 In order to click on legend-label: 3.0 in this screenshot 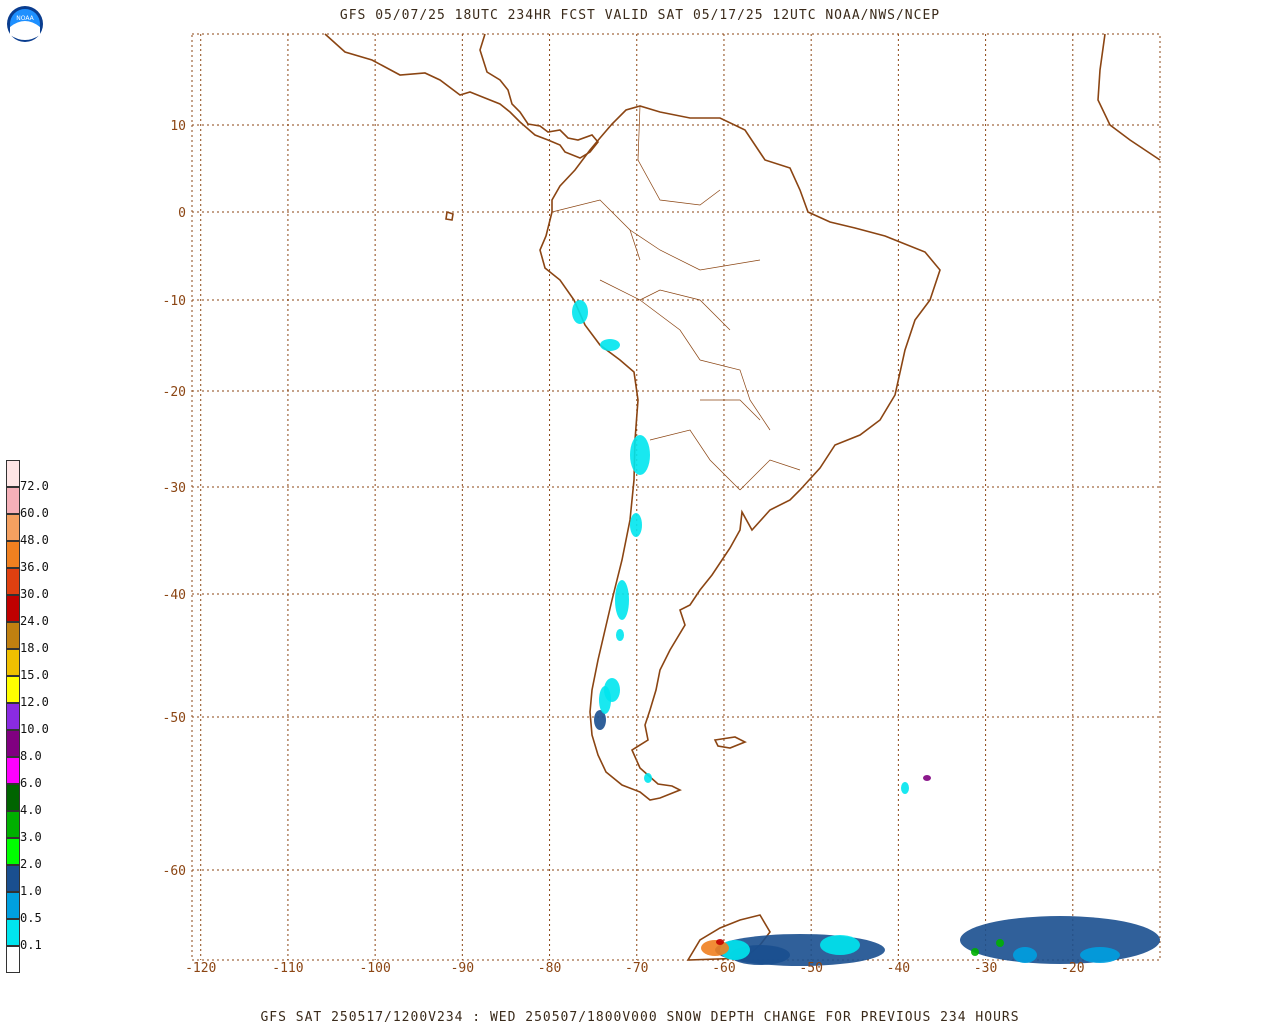, I will do `click(31, 837)`.